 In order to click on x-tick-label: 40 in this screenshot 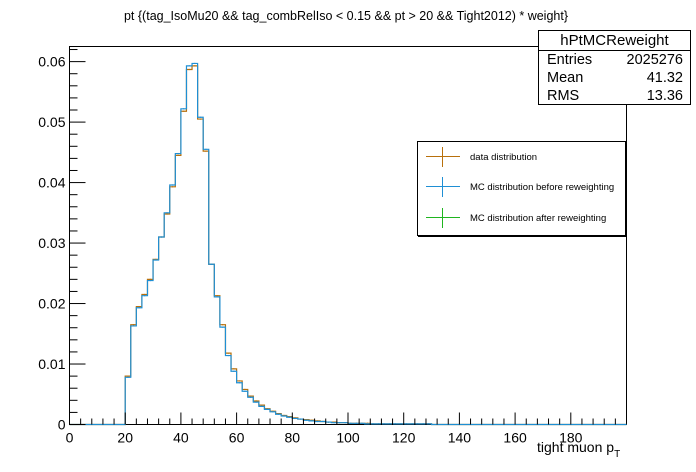, I will do `click(181, 438)`.